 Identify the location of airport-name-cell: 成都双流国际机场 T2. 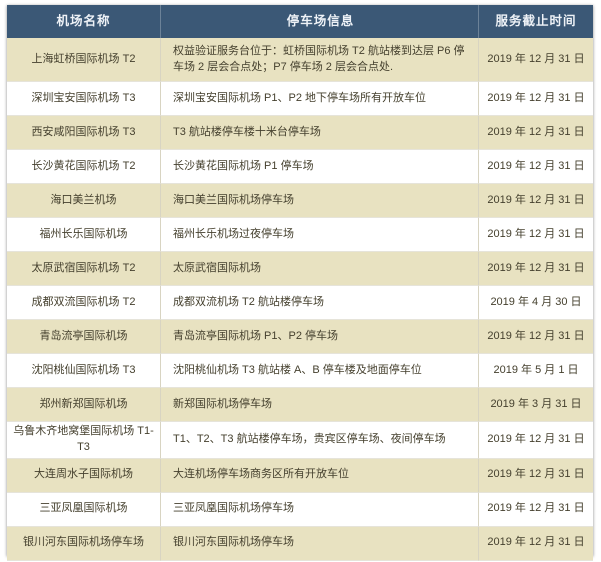
(83, 303).